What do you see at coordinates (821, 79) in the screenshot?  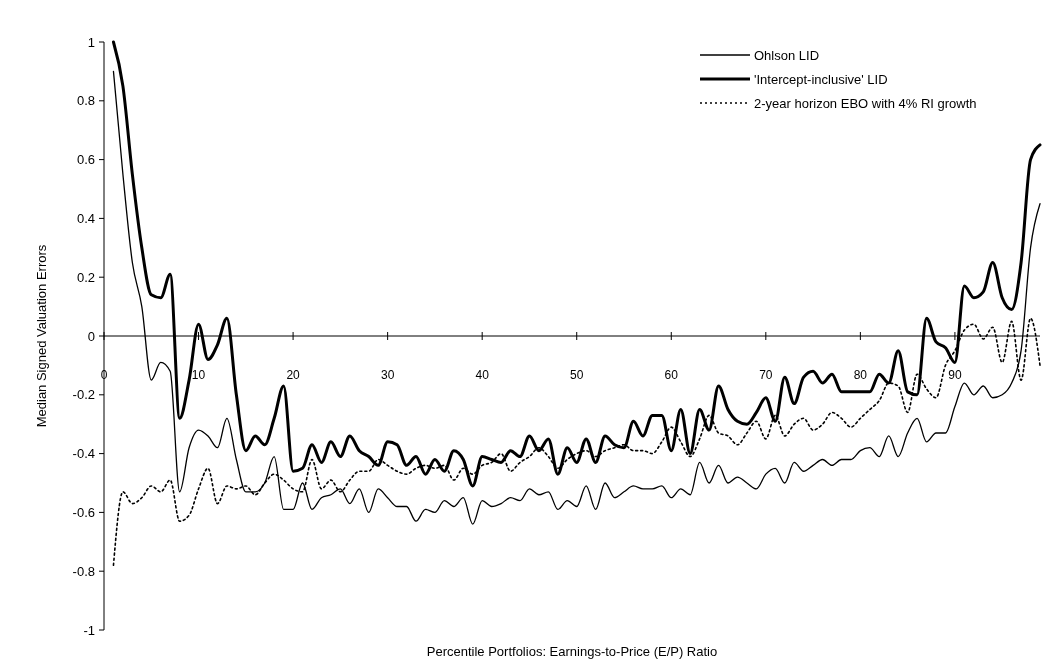 I see `legend-label: 'Intercept-inclusive' LID` at bounding box center [821, 79].